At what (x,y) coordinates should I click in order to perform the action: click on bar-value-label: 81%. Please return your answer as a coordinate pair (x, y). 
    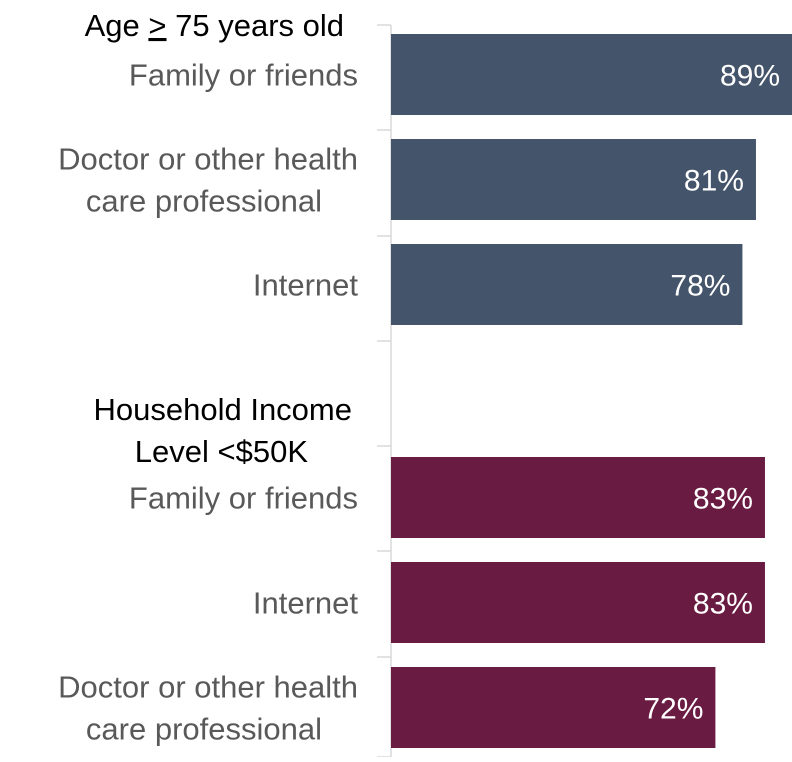
    Looking at the image, I should click on (714, 181).